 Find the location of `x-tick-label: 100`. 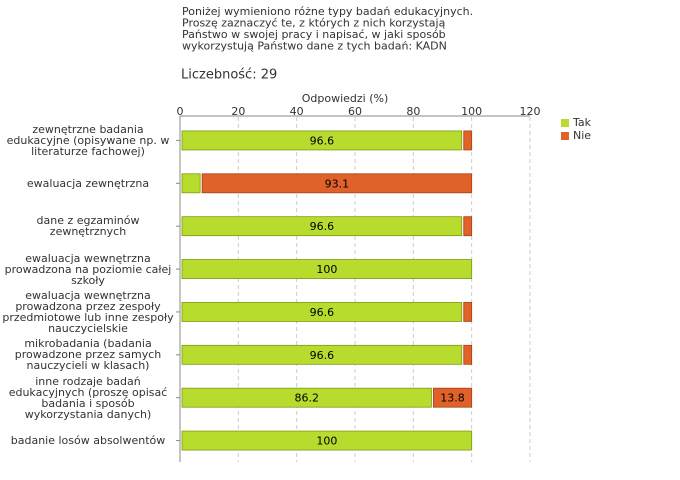

x-tick-label: 100 is located at coordinates (471, 111).